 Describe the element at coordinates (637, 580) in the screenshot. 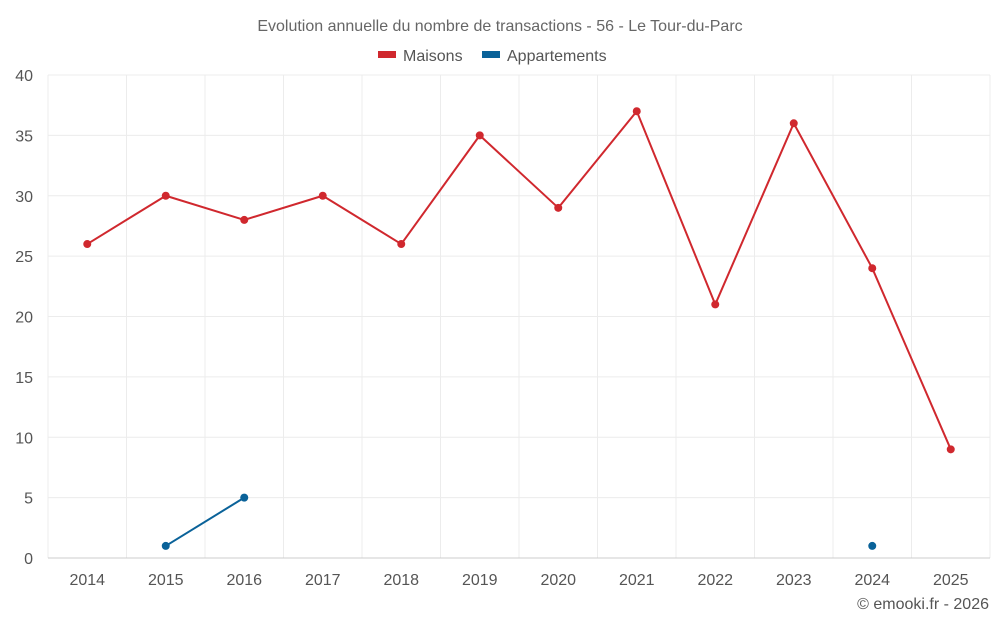

I see `x-tick-label: 2021` at that location.